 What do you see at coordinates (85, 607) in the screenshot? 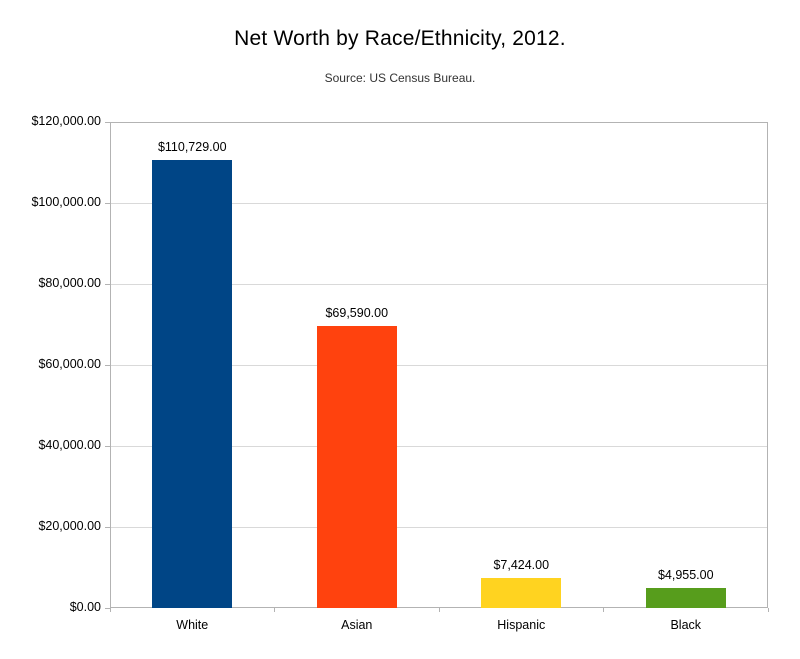
I see `y-axis-label: $0.00` at bounding box center [85, 607].